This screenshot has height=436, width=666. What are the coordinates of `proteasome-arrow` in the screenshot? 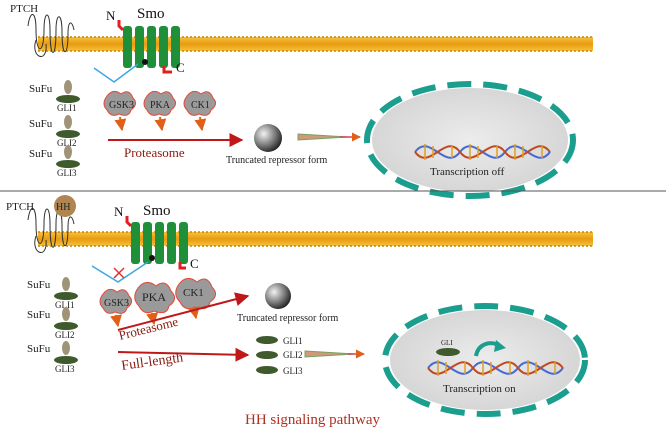 It's located at (183, 311).